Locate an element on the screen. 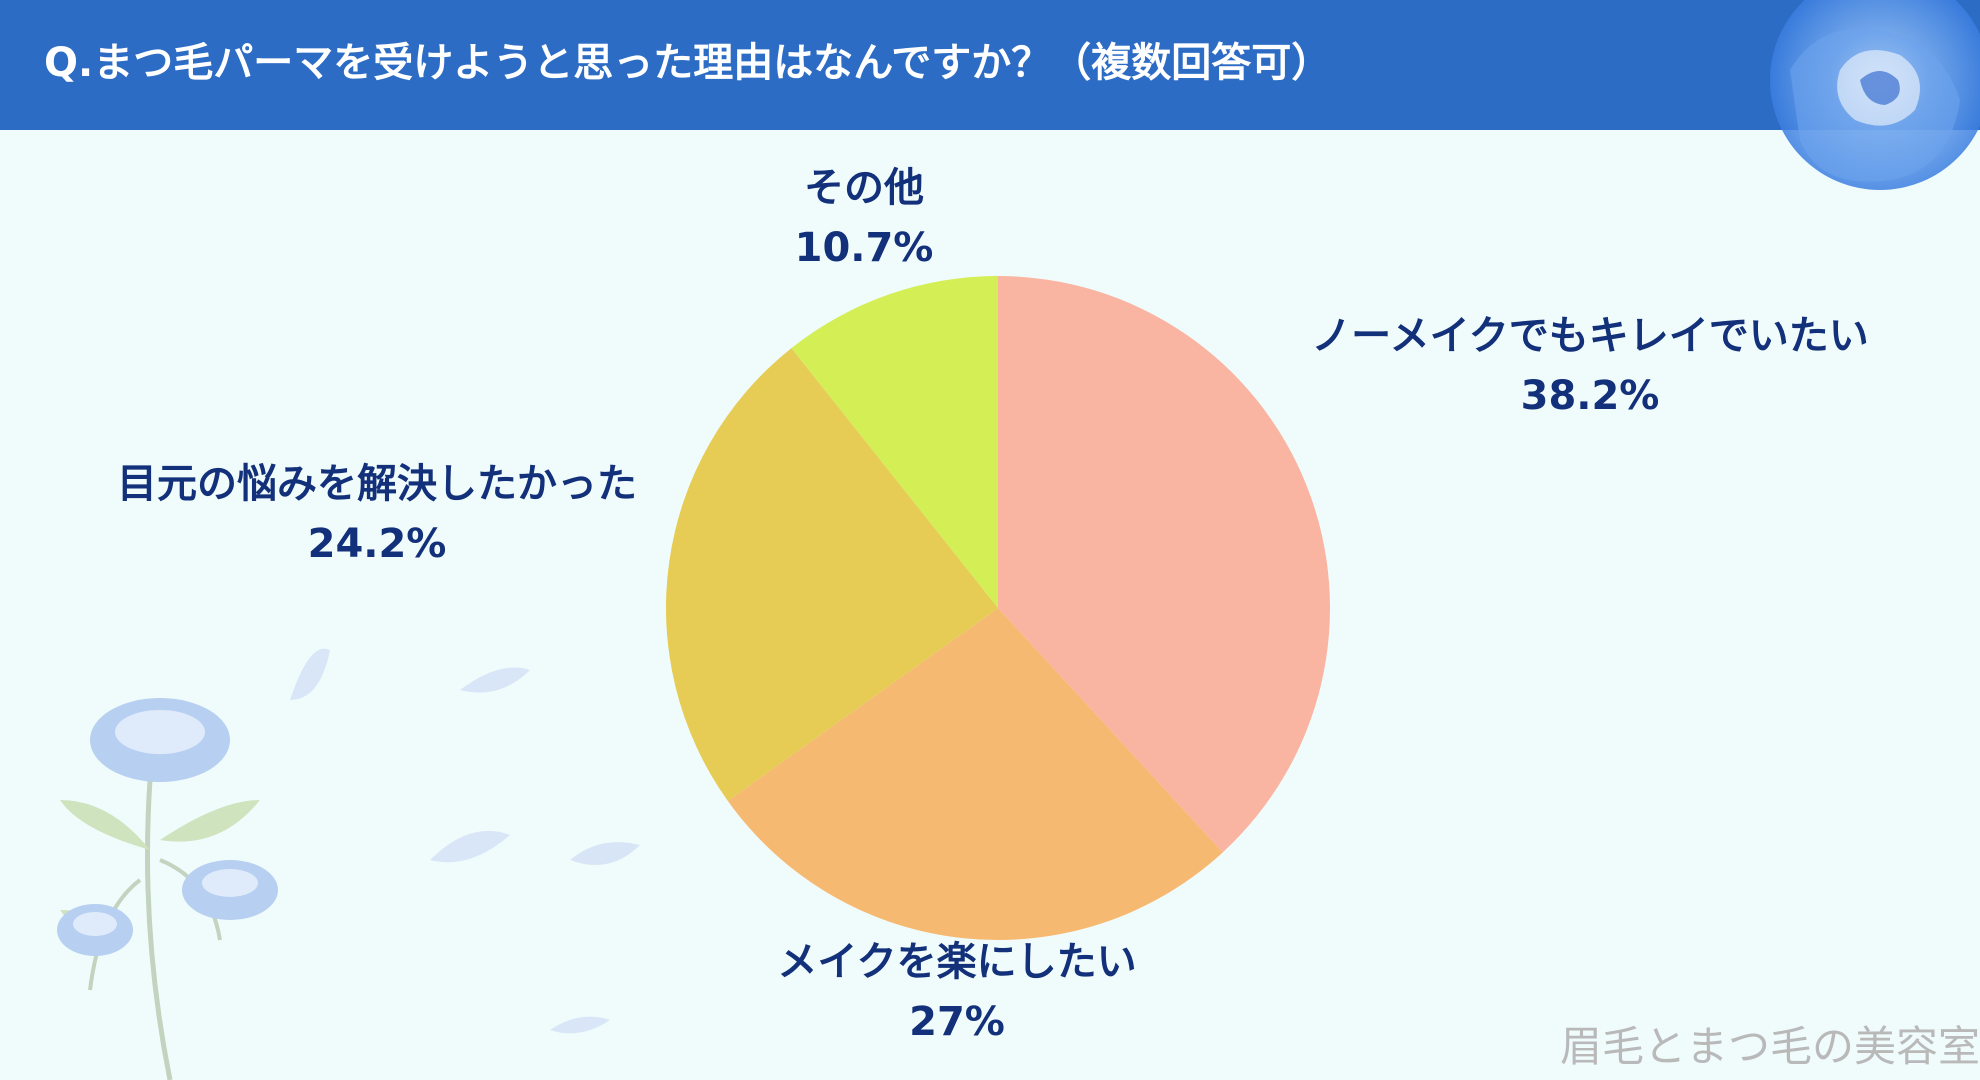 This screenshot has height=1080, width=1980. slice-no-makeup is located at coordinates (1164, 564).